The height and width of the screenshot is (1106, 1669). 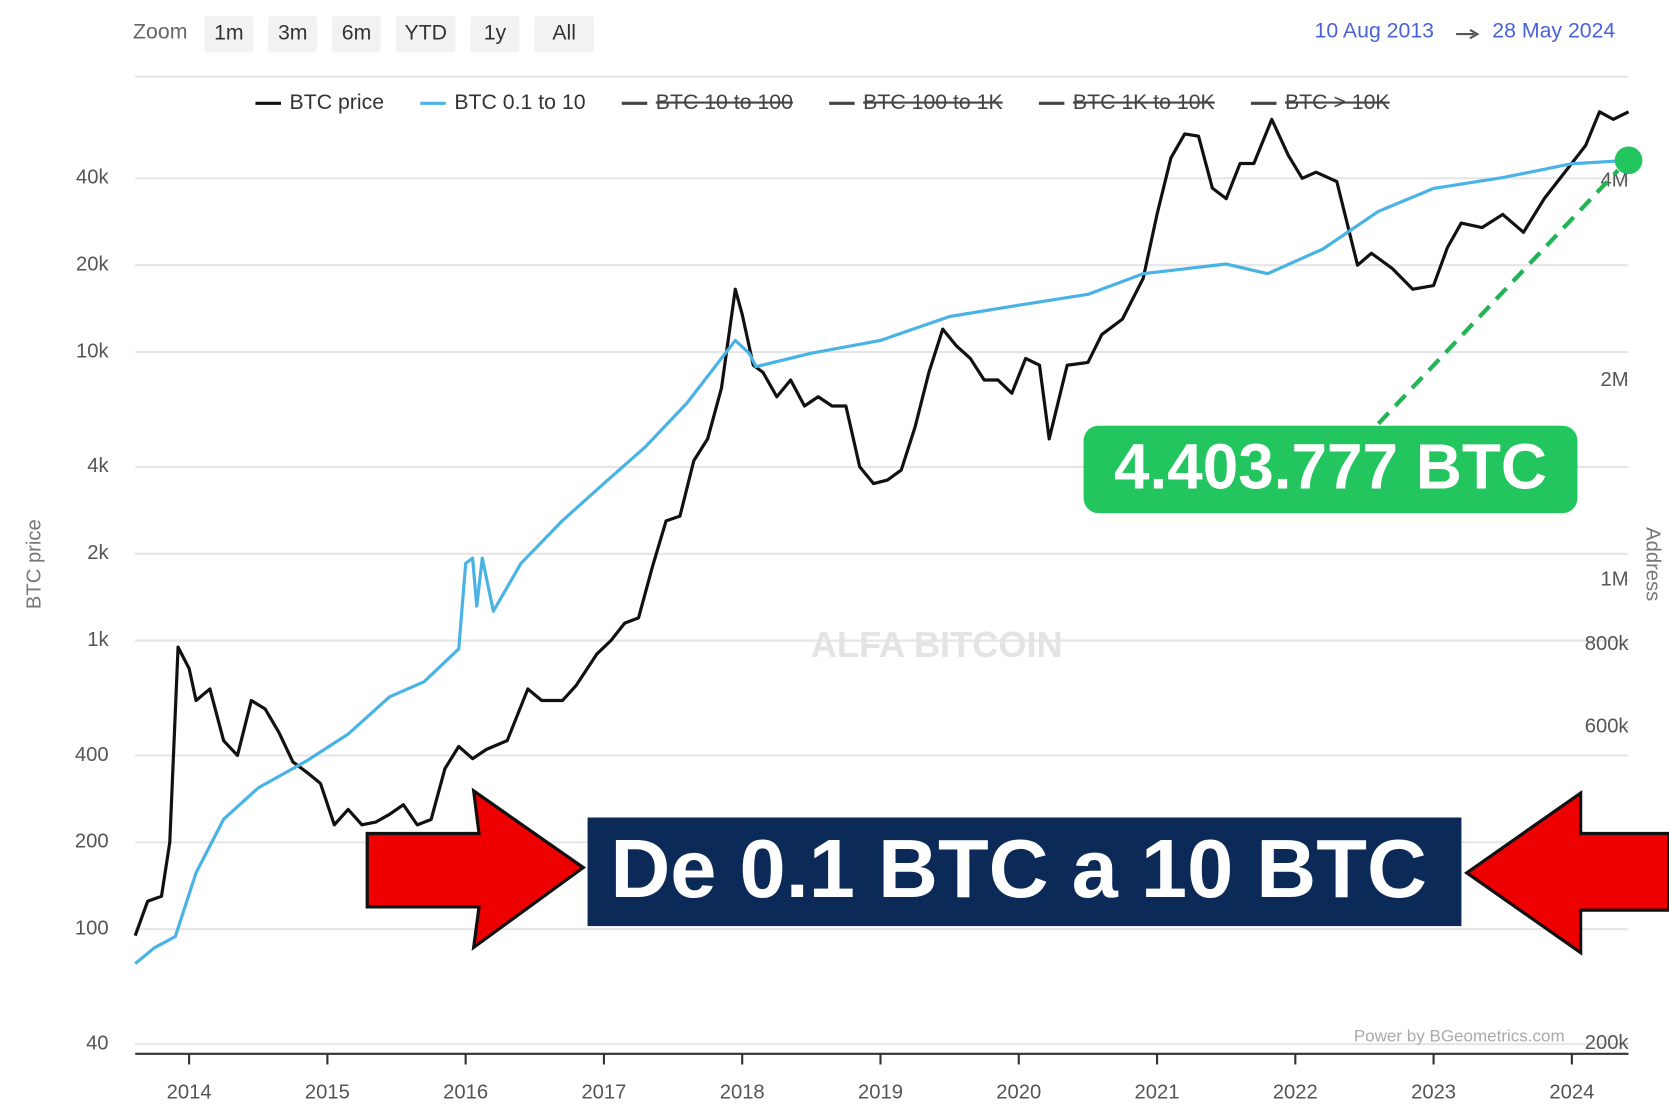 I want to click on x-tick-label: 2020, so click(x=1018, y=1093).